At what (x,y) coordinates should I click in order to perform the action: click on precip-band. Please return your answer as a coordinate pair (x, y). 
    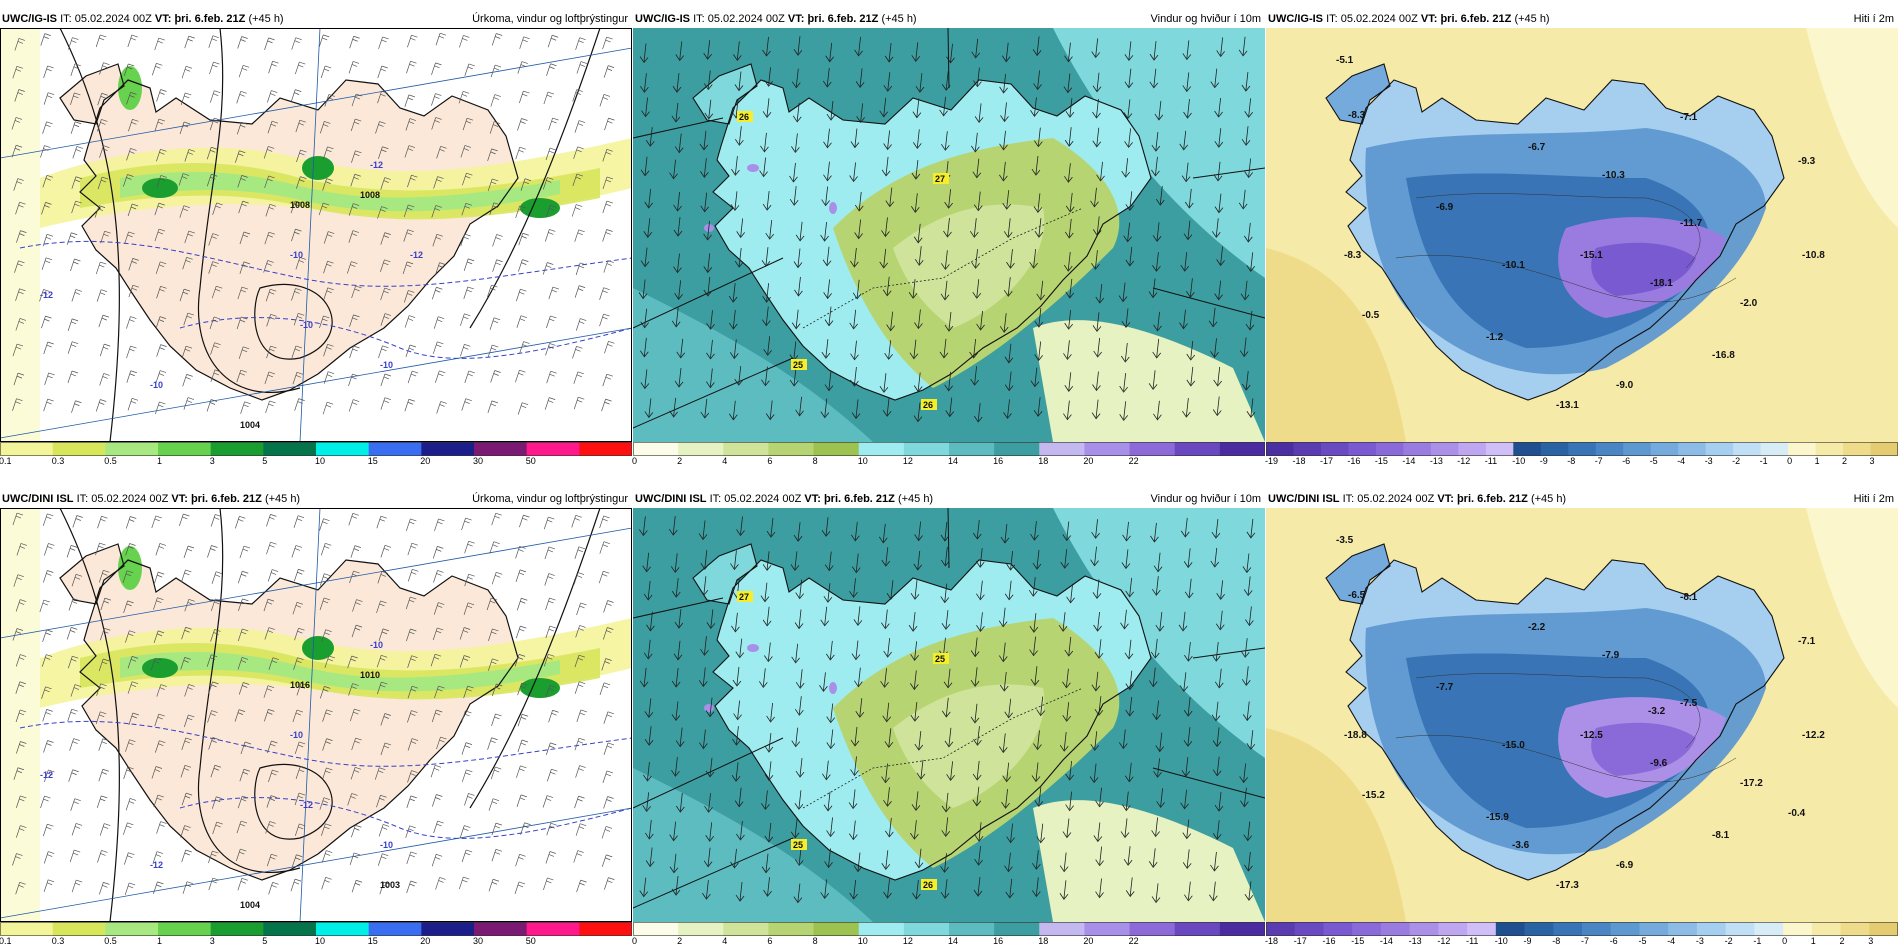
    Looking at the image, I should click on (20, 715).